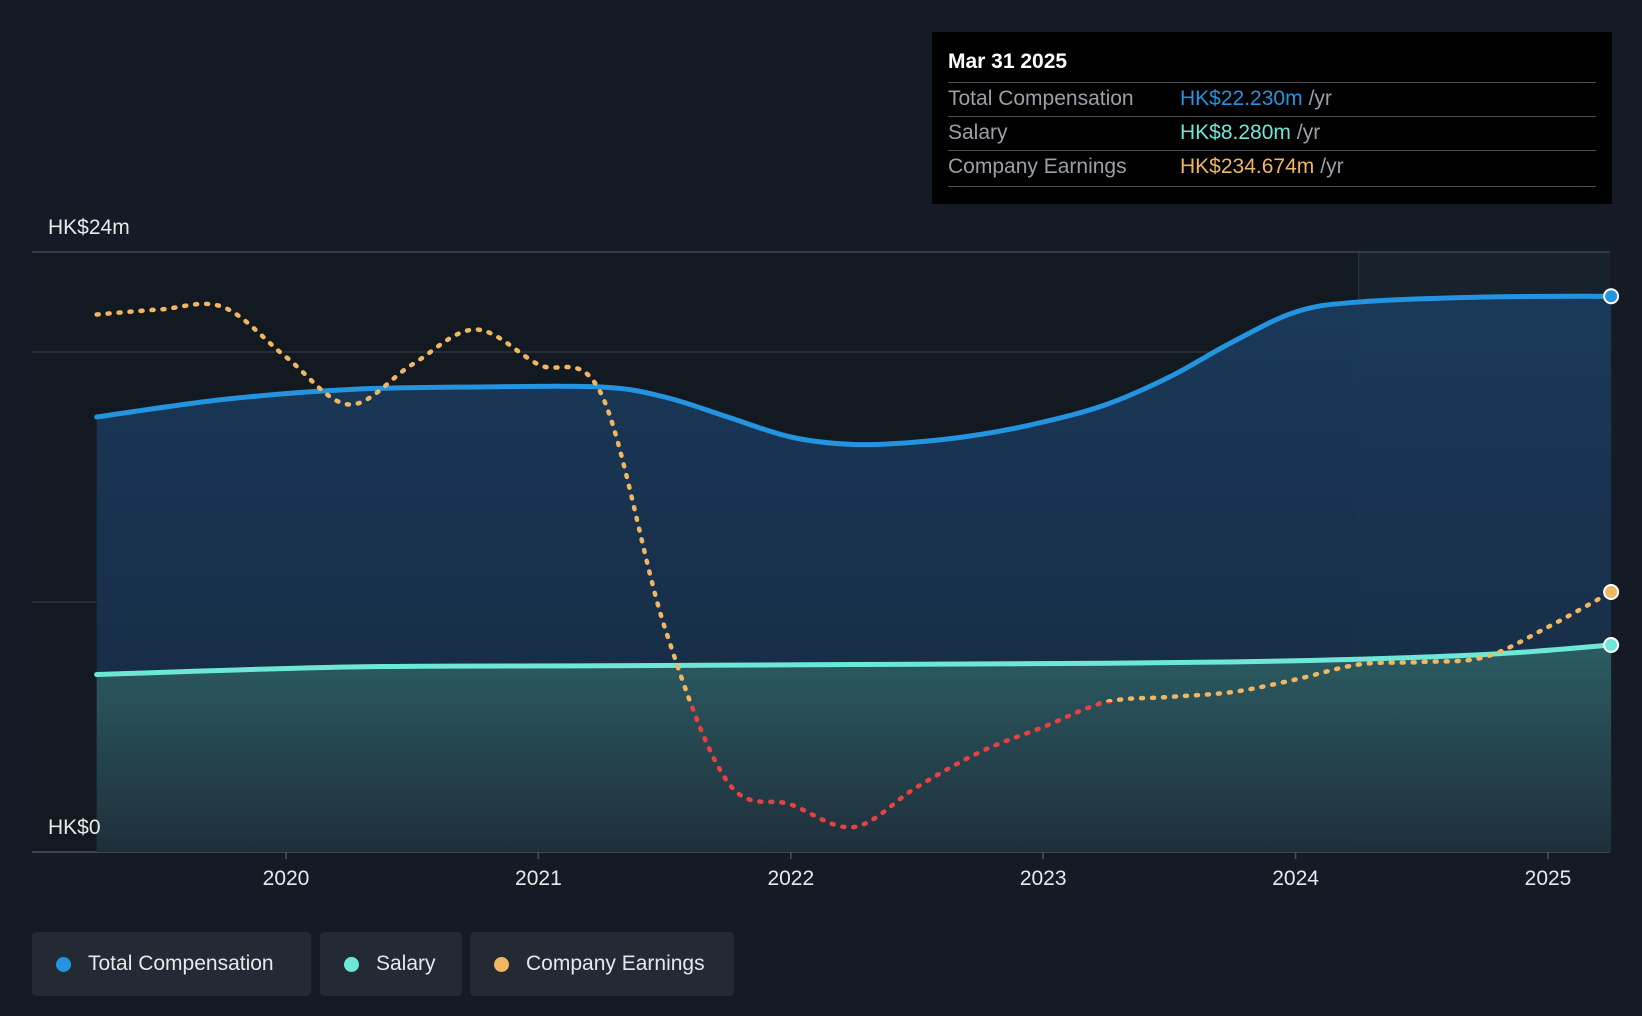 This screenshot has width=1642, height=1016. Describe the element at coordinates (1611, 645) in the screenshot. I see `salary-point` at that location.